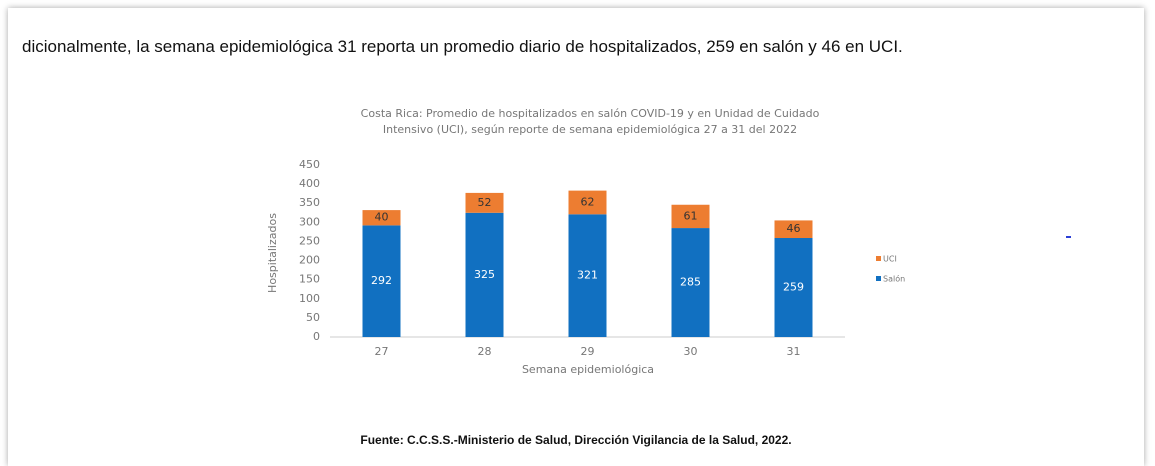 The height and width of the screenshot is (466, 1155). What do you see at coordinates (309, 260) in the screenshot?
I see `y-tick-label: 200` at bounding box center [309, 260].